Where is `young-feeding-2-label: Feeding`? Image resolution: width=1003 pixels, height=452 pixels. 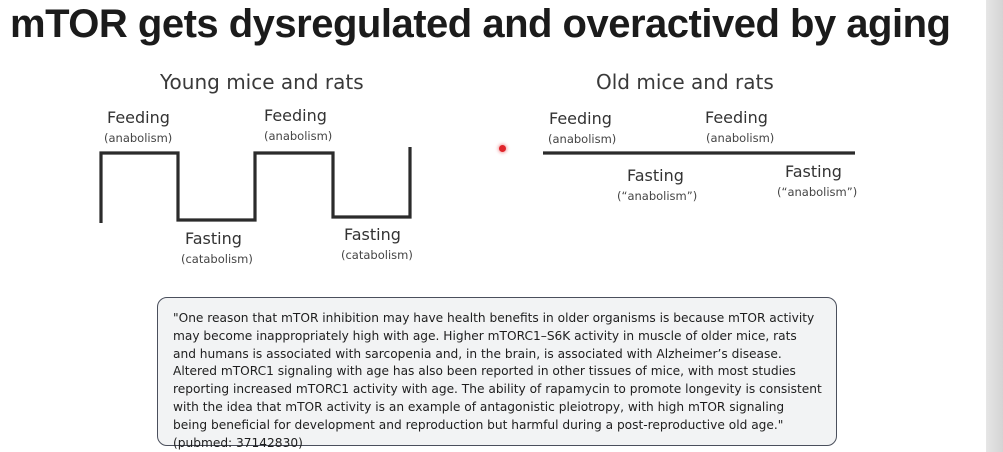
young-feeding-2-label: Feeding is located at coordinates (295, 115).